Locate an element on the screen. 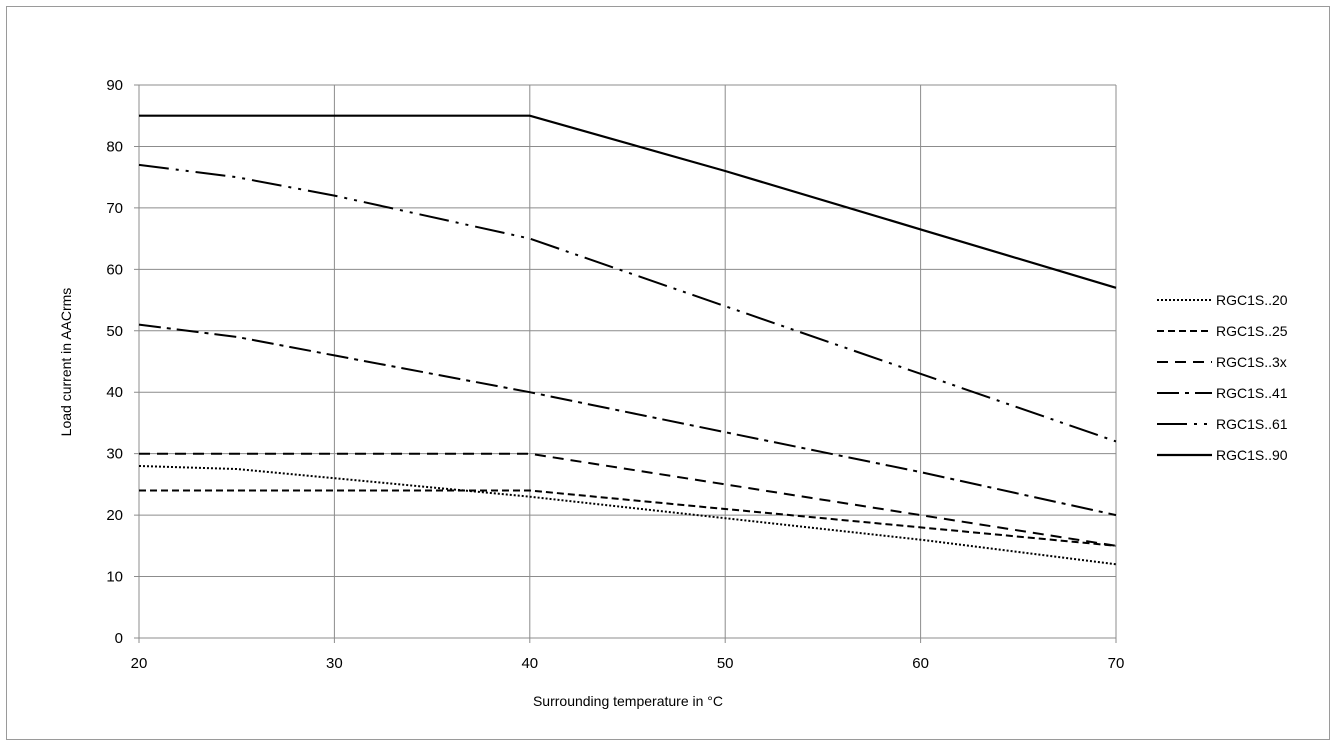 Image resolution: width=1338 pixels, height=742 pixels. y-tick-label-4: 40 is located at coordinates (114, 392).